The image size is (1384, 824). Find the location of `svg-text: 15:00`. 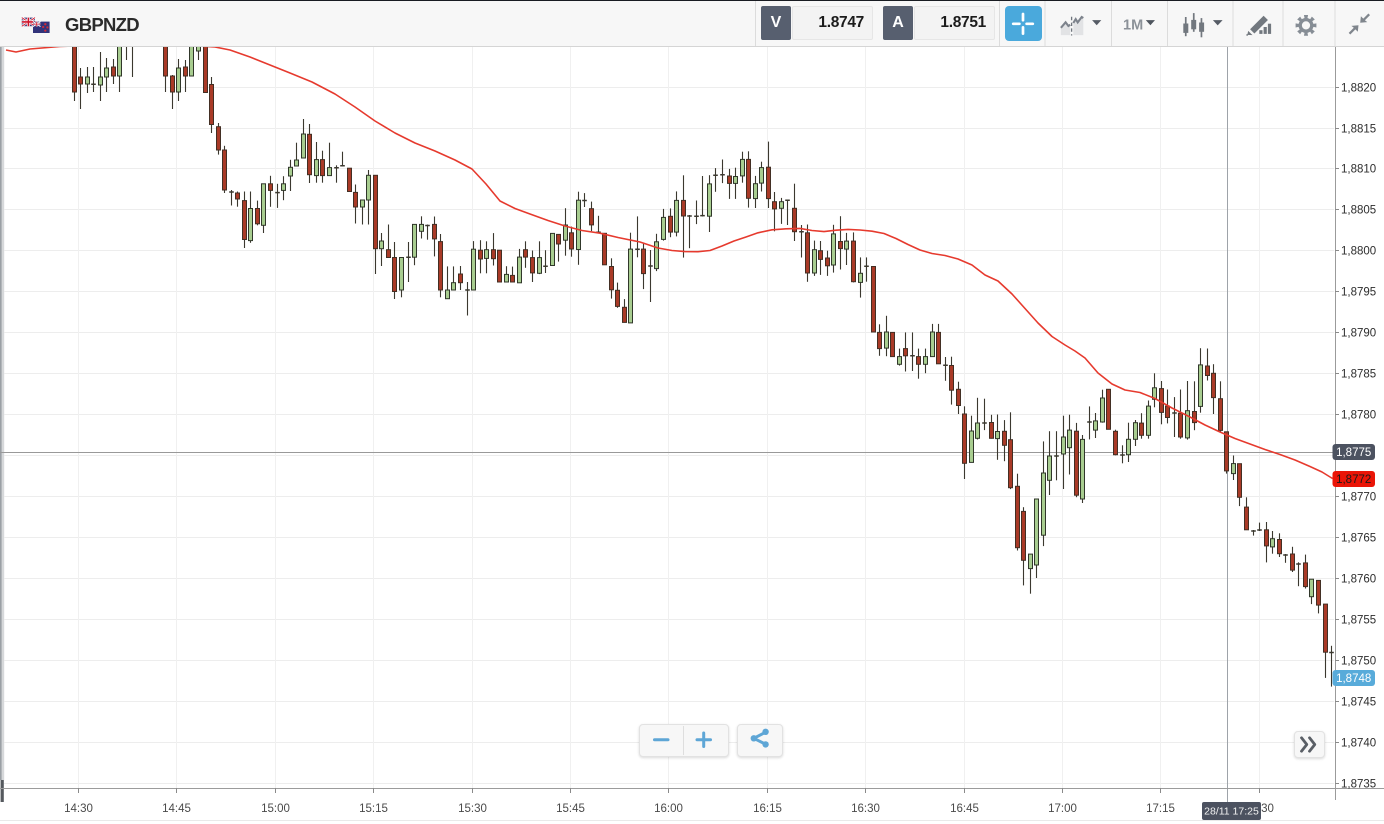

svg-text: 15:00 is located at coordinates (275, 809).